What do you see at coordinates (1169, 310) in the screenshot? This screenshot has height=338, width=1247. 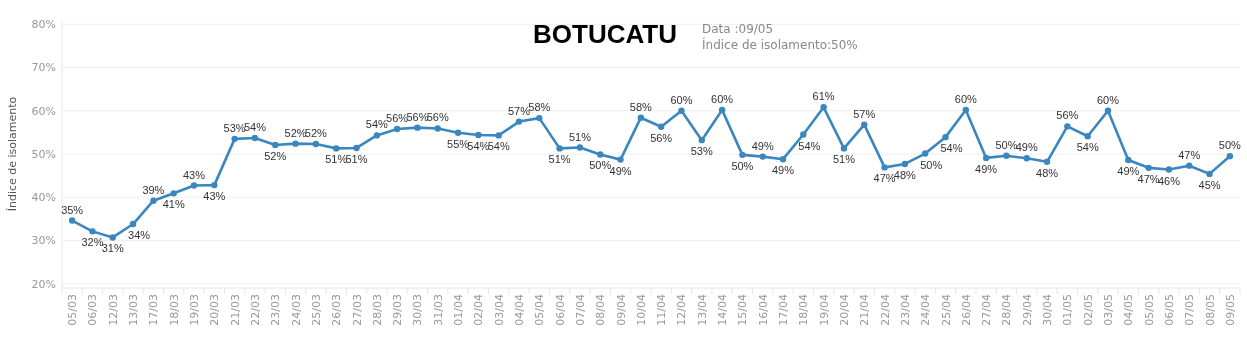 I see `x-tick-label: 06/05` at bounding box center [1169, 310].